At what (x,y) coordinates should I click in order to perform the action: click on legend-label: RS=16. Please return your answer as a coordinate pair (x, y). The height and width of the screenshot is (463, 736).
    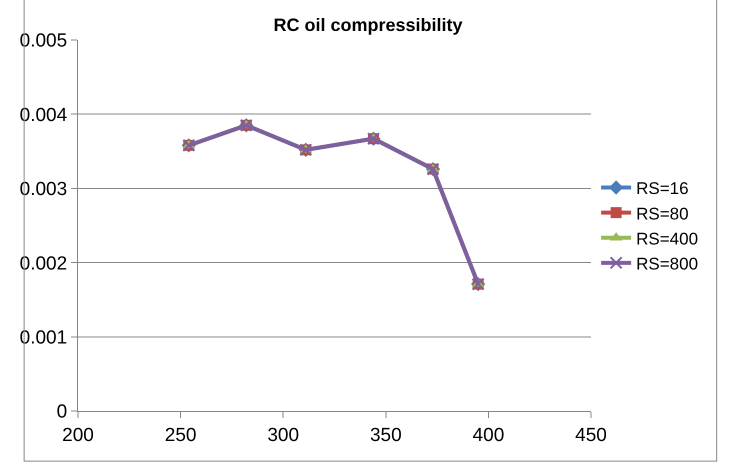
    Looking at the image, I should click on (662, 188).